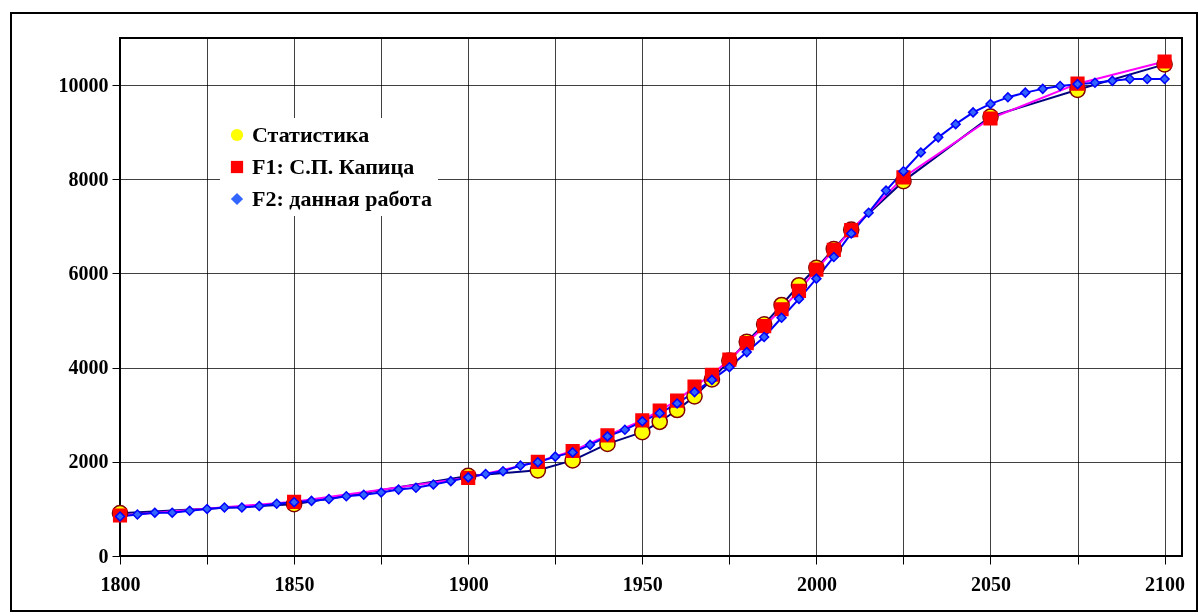 This screenshot has height=615, width=1204. What do you see at coordinates (103, 555) in the screenshot?
I see `y-tick-label: 0` at bounding box center [103, 555].